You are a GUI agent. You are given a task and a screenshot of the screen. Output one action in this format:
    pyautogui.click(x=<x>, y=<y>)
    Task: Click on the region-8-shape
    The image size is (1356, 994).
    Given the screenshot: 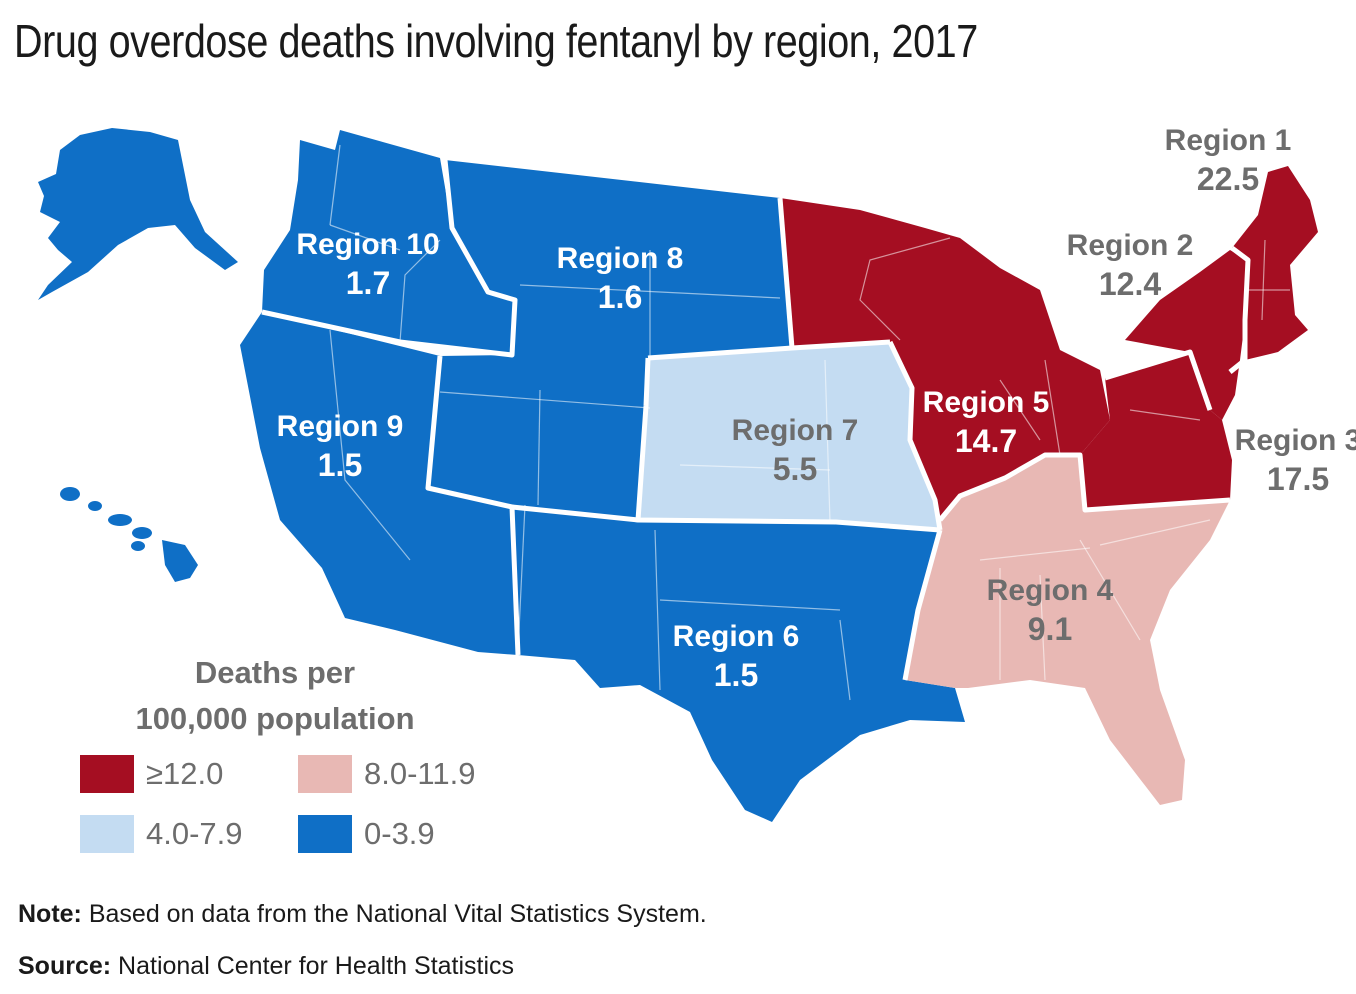 What is the action you would take?
    pyautogui.click(x=610, y=340)
    